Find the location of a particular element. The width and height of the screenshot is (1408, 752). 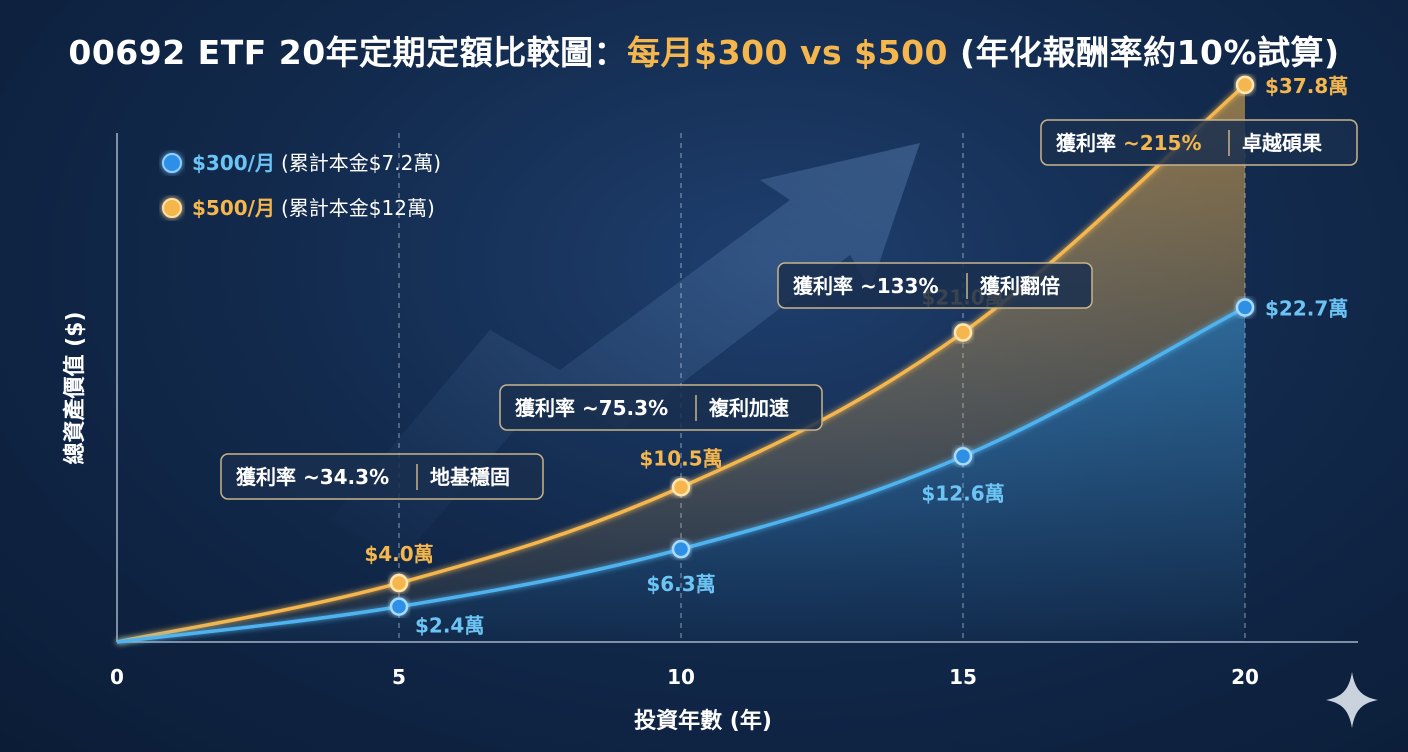

annotation-20yr-value: ~215% is located at coordinates (1162, 143).